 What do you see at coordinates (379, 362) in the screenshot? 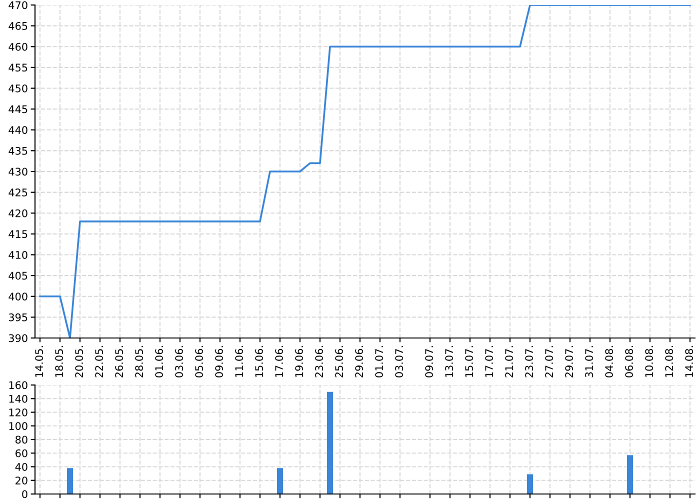
I see `x-tick-label: 01.07.` at bounding box center [379, 362].